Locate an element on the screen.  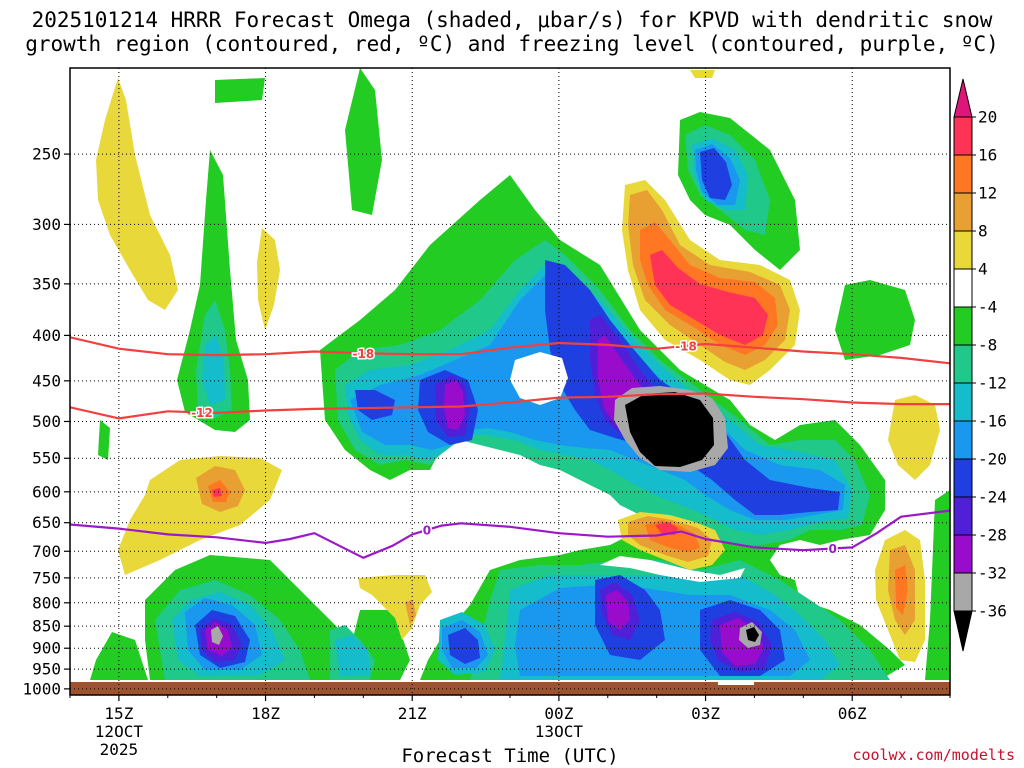
colorbar-label: 8 is located at coordinates (983, 231).